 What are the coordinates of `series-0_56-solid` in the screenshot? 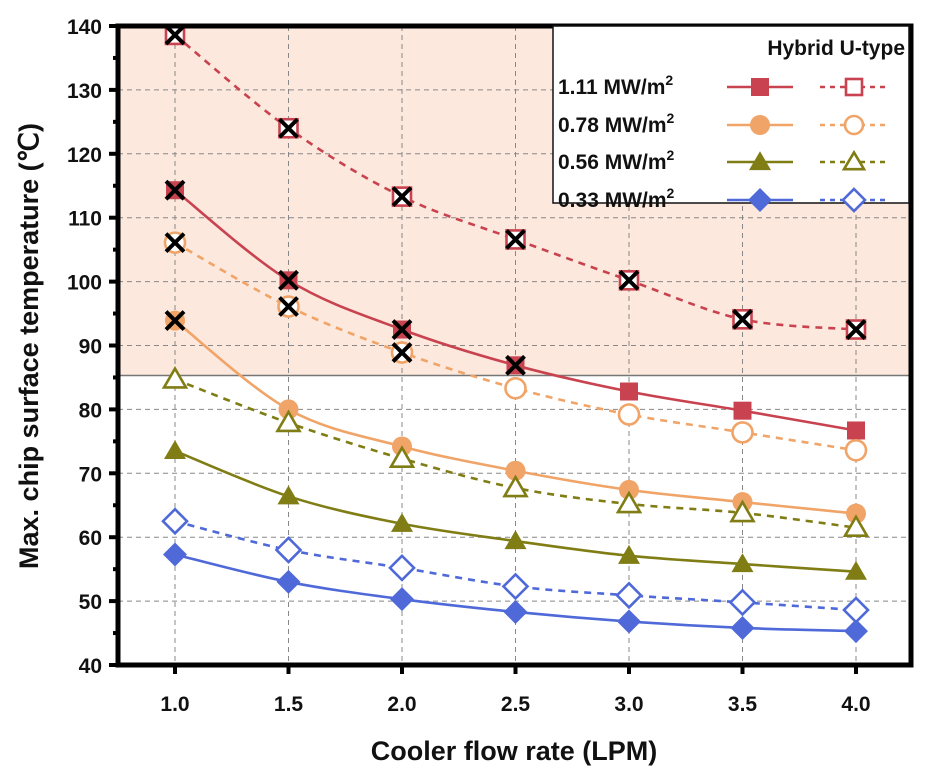 It's located at (515, 510).